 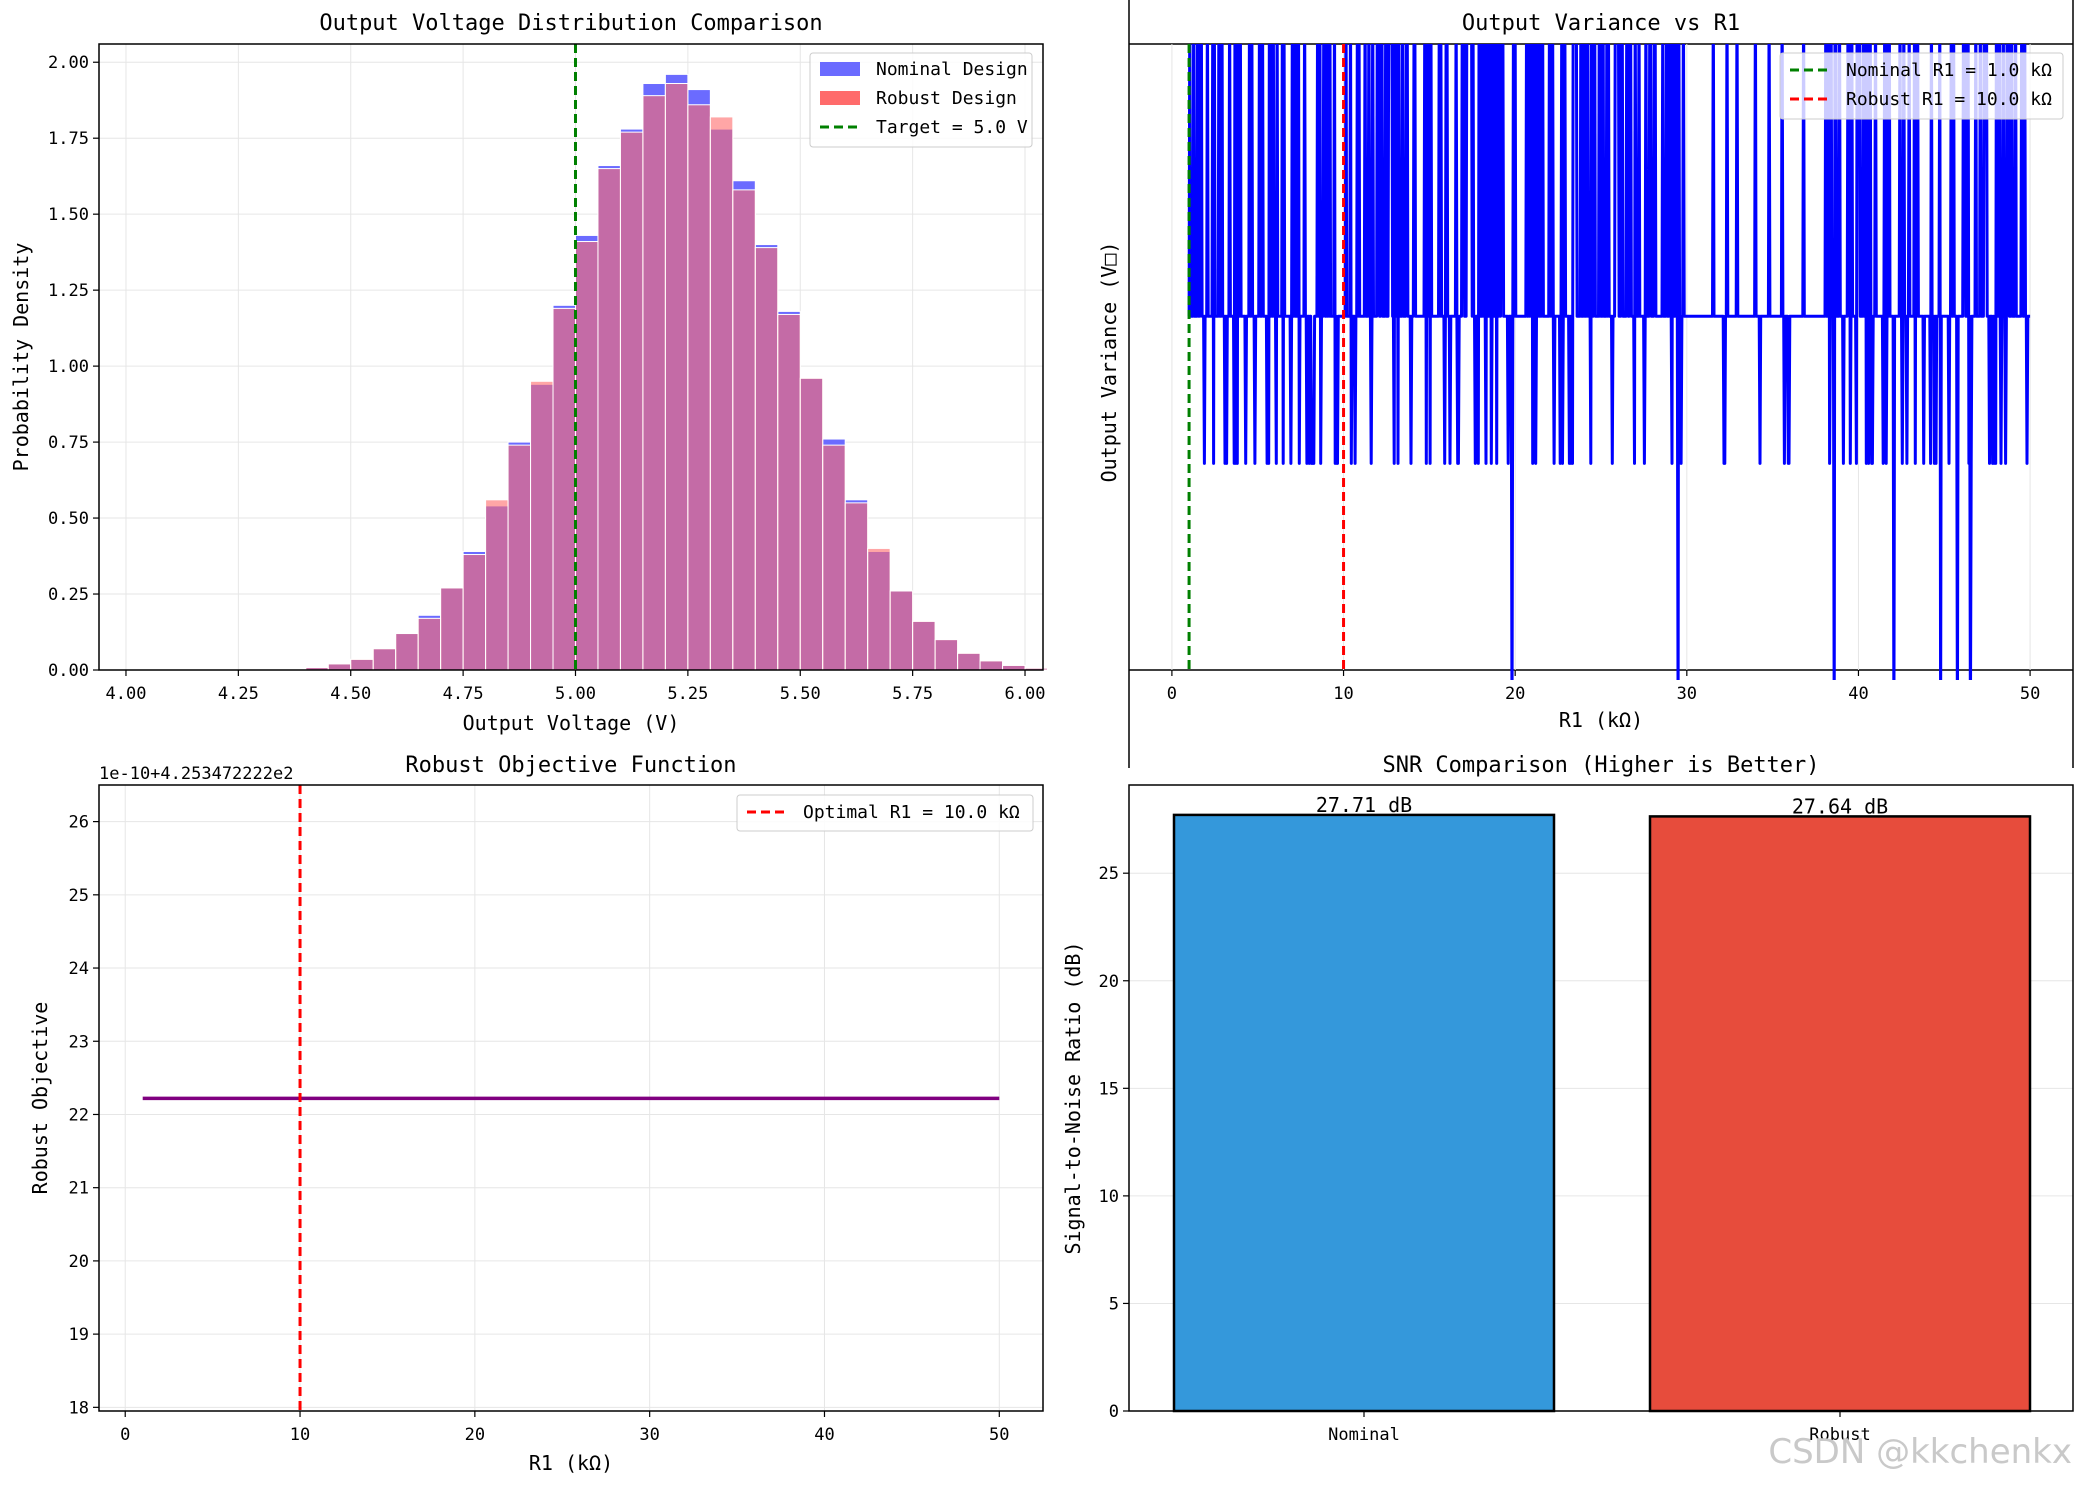 I want to click on y-tick-label: 24, so click(x=79, y=969).